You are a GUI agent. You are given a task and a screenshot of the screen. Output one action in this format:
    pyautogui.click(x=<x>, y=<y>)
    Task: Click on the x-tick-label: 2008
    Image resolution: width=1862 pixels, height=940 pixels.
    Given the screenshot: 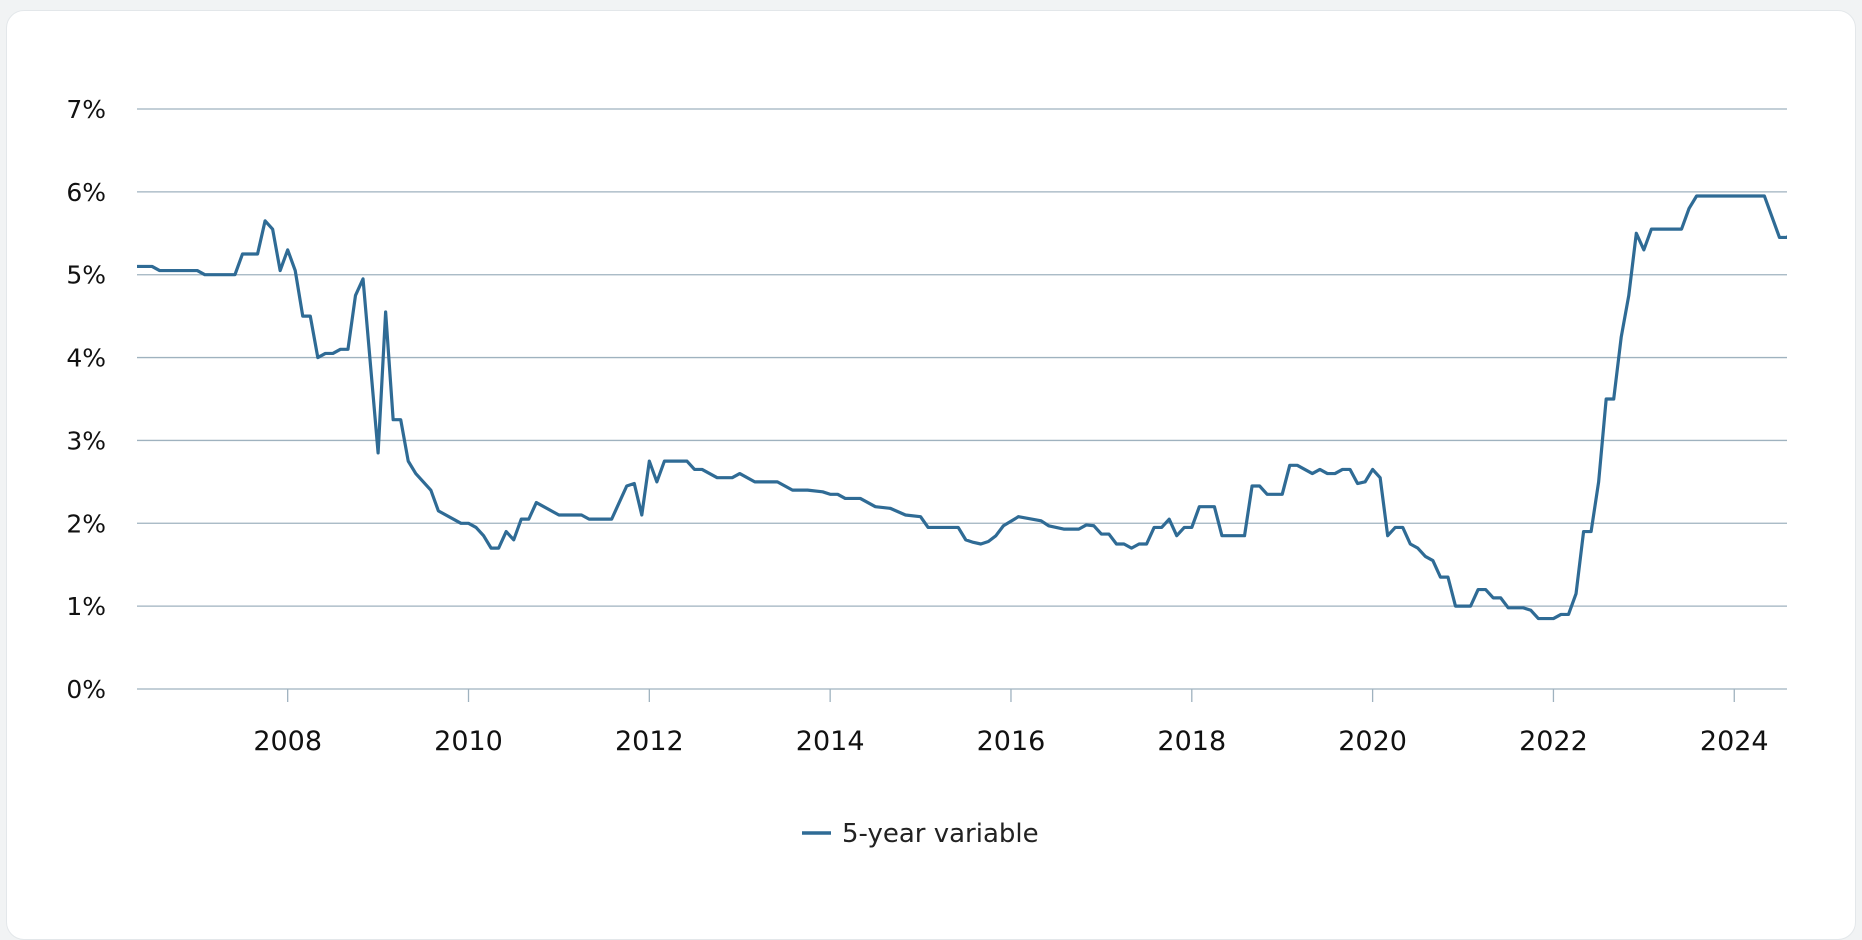 What is the action you would take?
    pyautogui.click(x=287, y=741)
    